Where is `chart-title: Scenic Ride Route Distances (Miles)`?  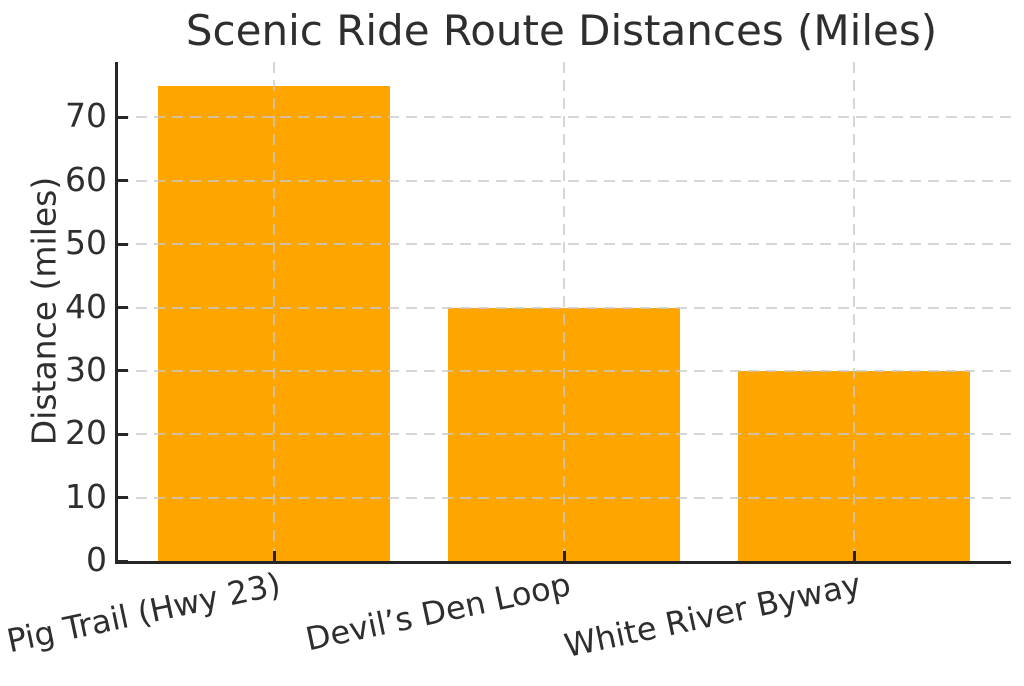
chart-title: Scenic Ride Route Distances (Miles) is located at coordinates (561, 30).